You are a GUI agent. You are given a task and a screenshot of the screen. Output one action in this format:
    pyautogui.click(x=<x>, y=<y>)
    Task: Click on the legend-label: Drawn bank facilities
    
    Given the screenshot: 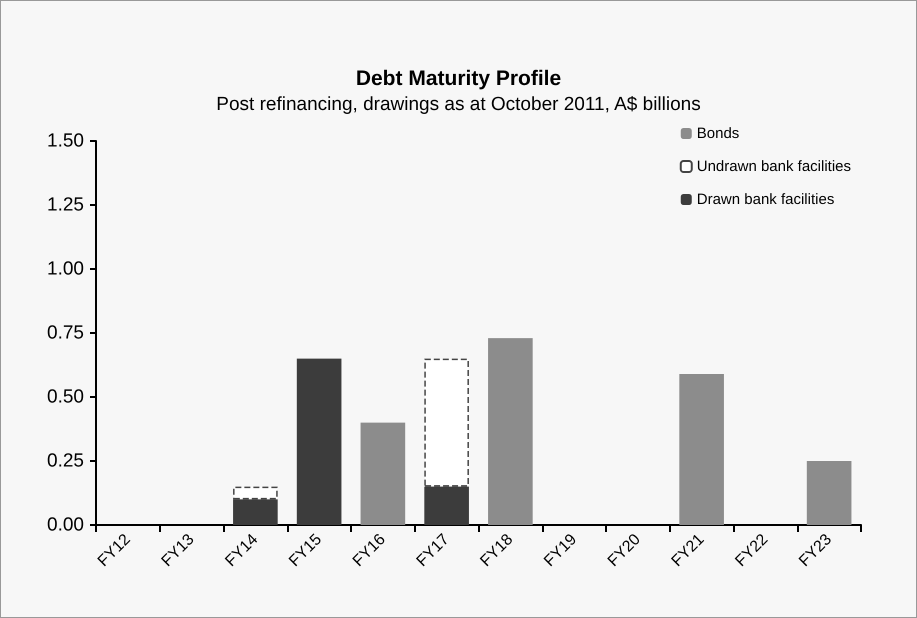 What is the action you would take?
    pyautogui.click(x=765, y=199)
    